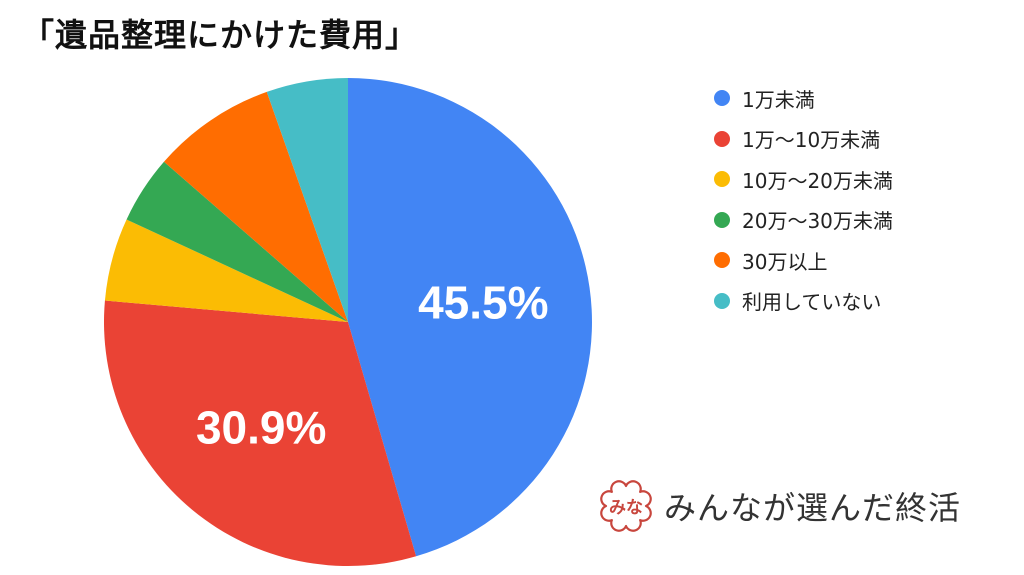 This screenshot has height=575, width=1024. I want to click on legend-label: 1万〜10万未満, so click(811, 140).